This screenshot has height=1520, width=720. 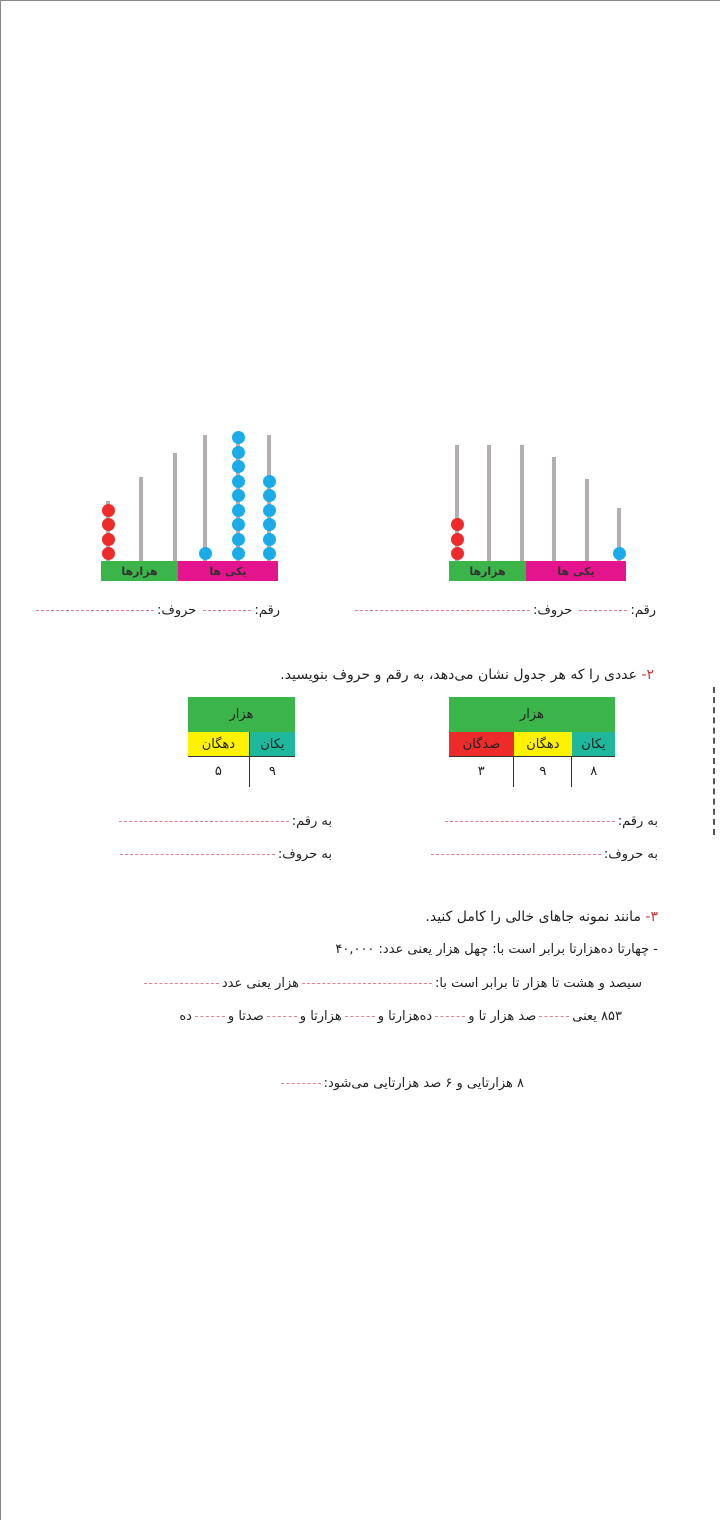 What do you see at coordinates (538, 983) in the screenshot?
I see `text: سیصد و هشت تا هزار تا برابر است با:` at bounding box center [538, 983].